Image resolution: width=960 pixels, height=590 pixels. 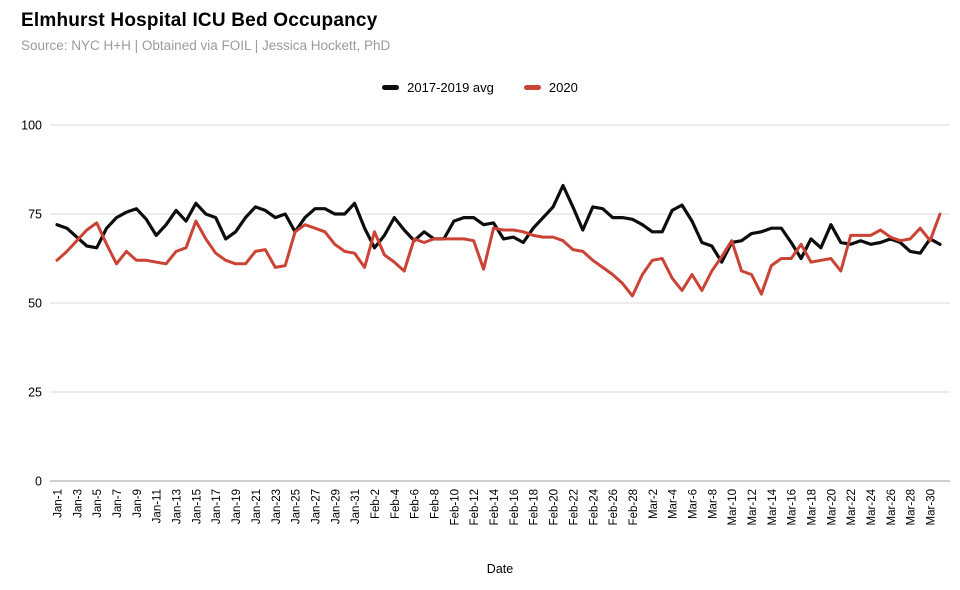 I want to click on x-tick-group: Mar-14, so click(x=773, y=506).